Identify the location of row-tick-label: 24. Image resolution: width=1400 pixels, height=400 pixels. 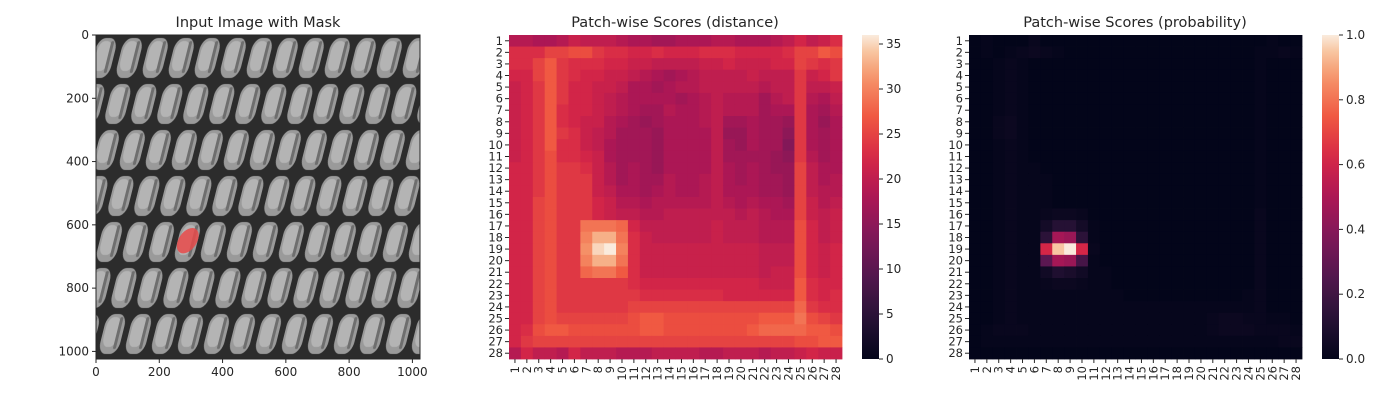
(495, 307).